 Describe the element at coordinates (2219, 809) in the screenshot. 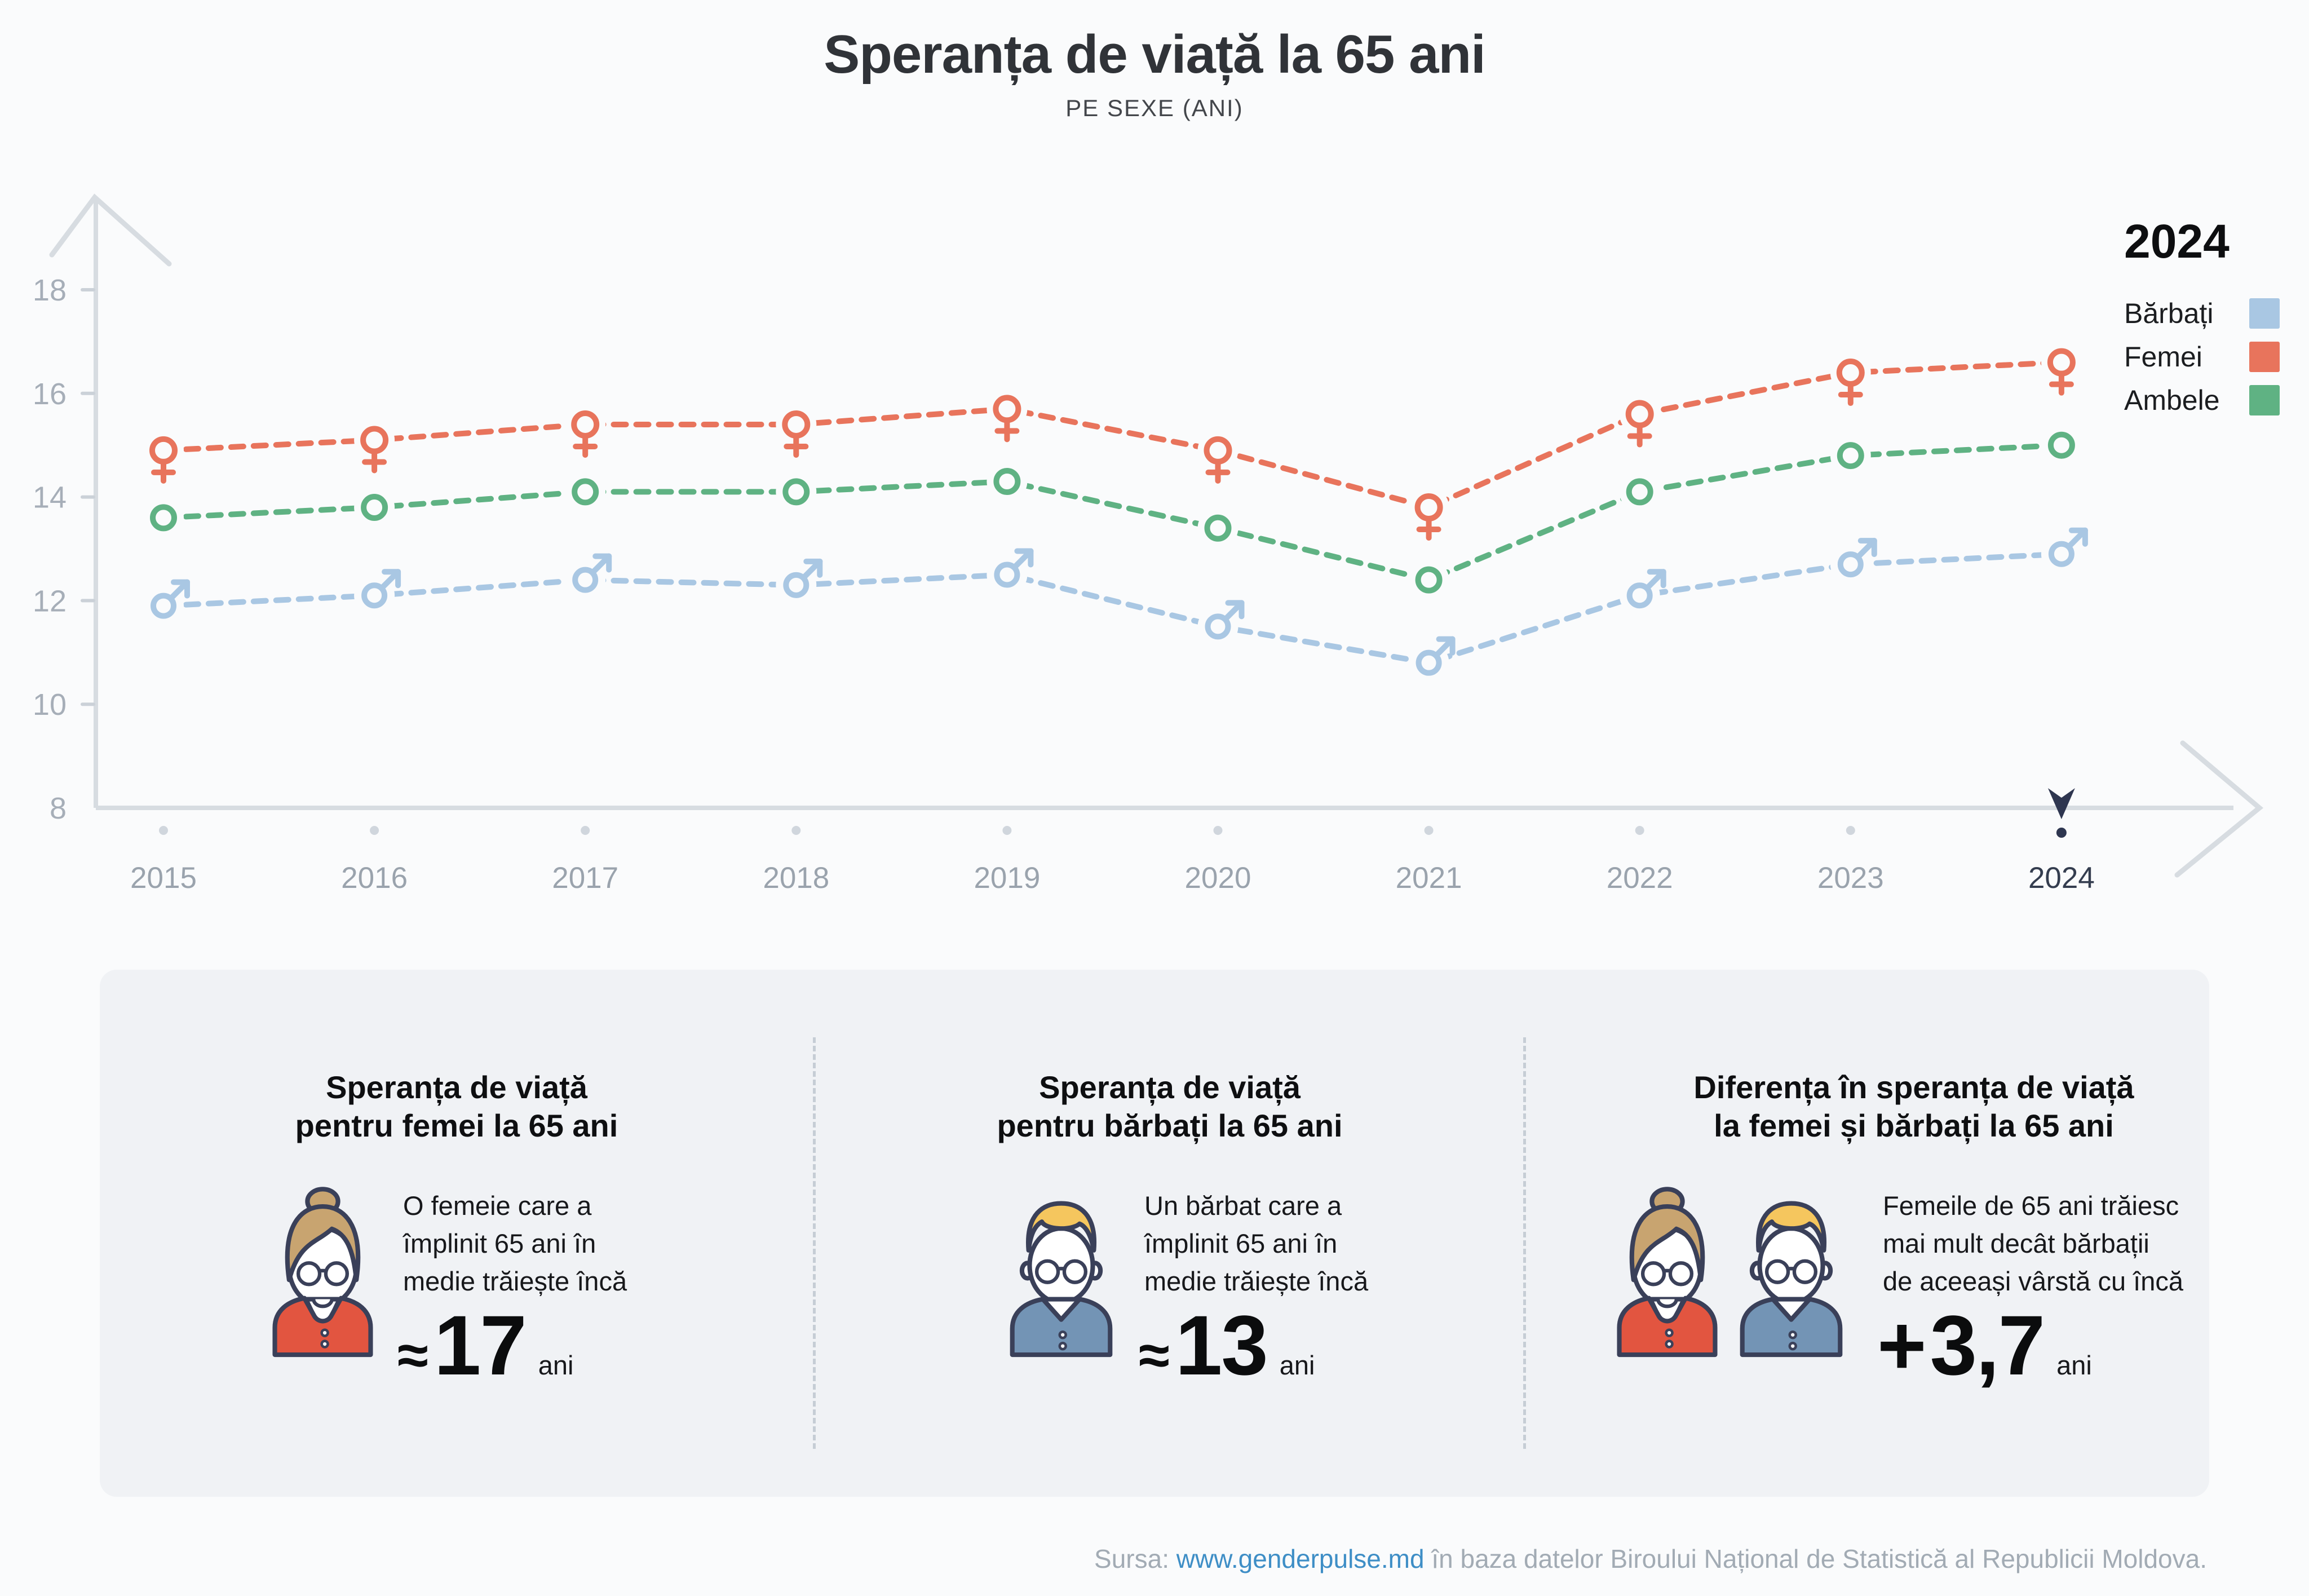

I see `x-axis-arrow` at that location.